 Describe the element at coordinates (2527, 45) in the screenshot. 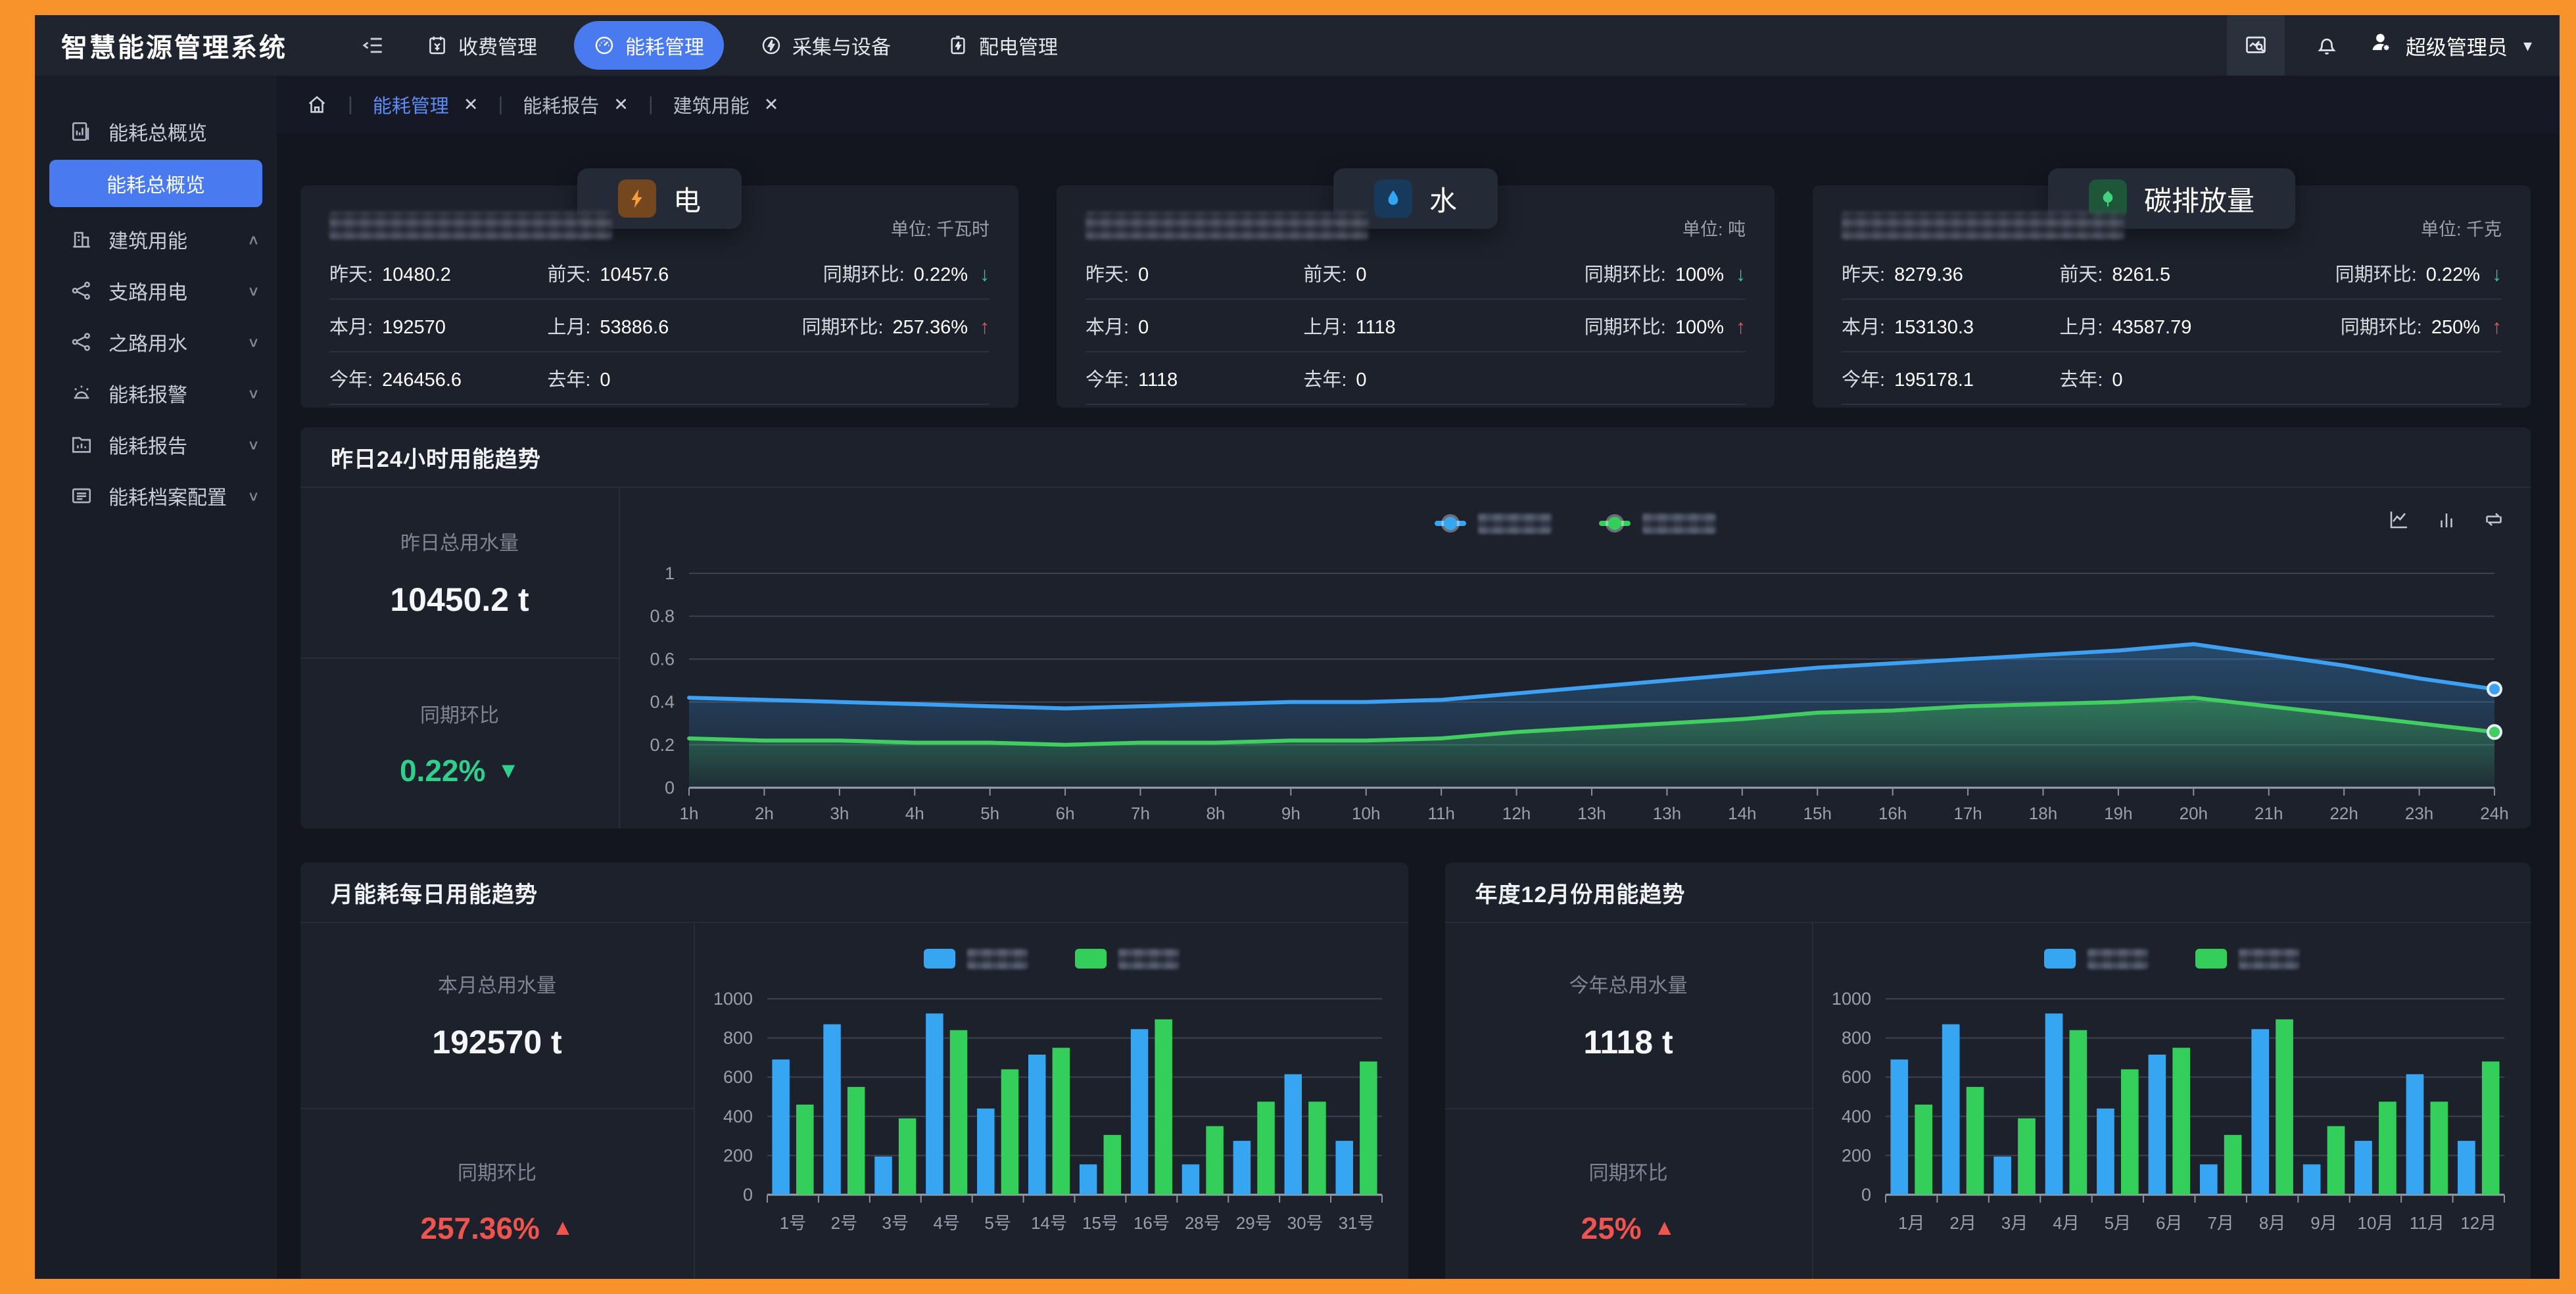

I see `chevron-down-icon: ▾` at that location.